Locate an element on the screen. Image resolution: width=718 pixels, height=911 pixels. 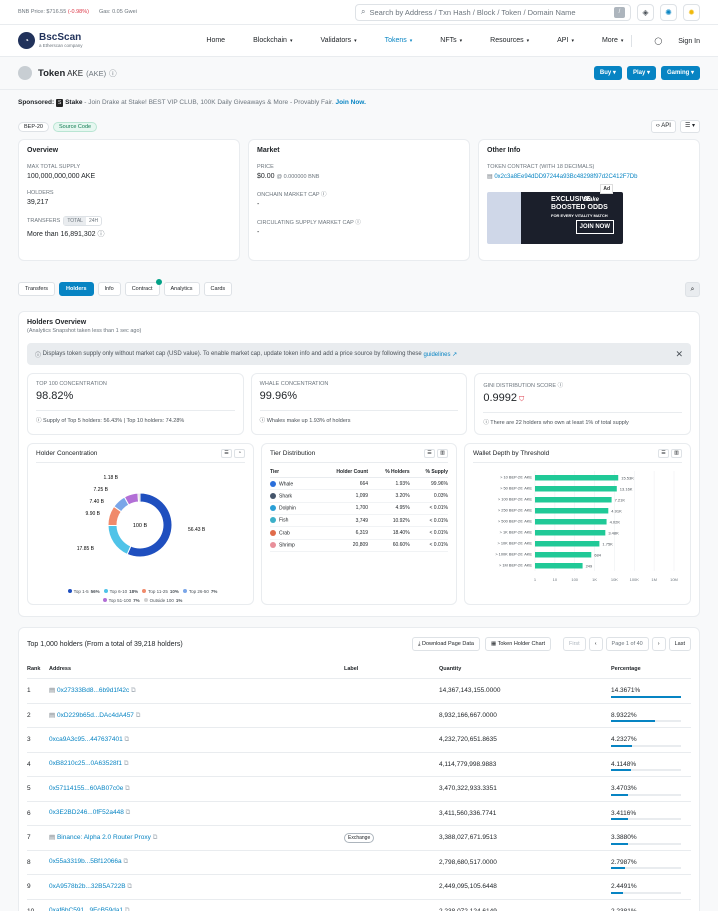
holder-address-link: 0x27333Bd8...6b9d1f42c is located at coordinates (93, 691).